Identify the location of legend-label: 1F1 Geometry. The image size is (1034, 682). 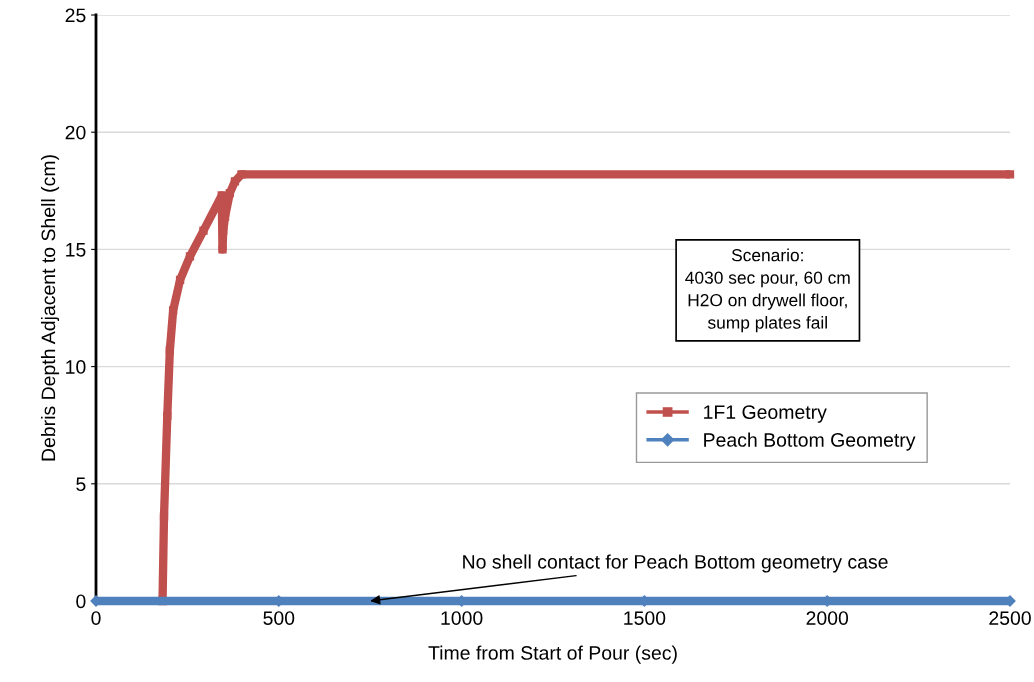
(765, 414).